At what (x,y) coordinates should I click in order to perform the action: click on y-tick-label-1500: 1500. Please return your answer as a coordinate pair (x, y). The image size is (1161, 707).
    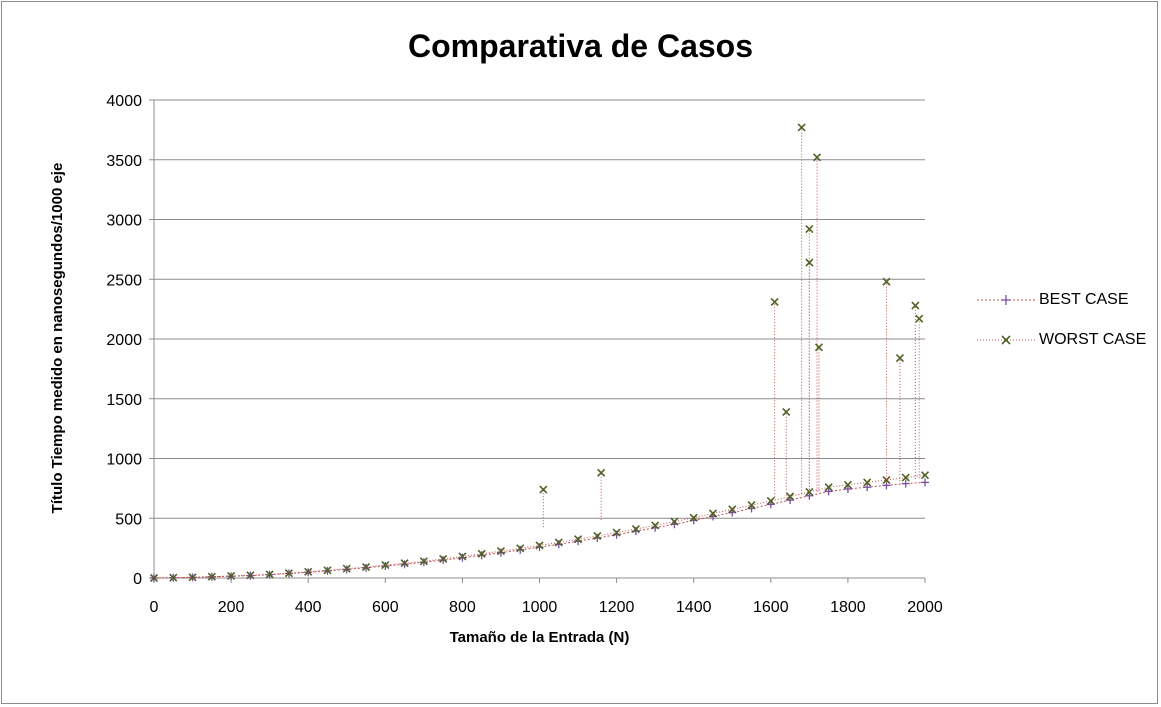
    Looking at the image, I should click on (124, 400).